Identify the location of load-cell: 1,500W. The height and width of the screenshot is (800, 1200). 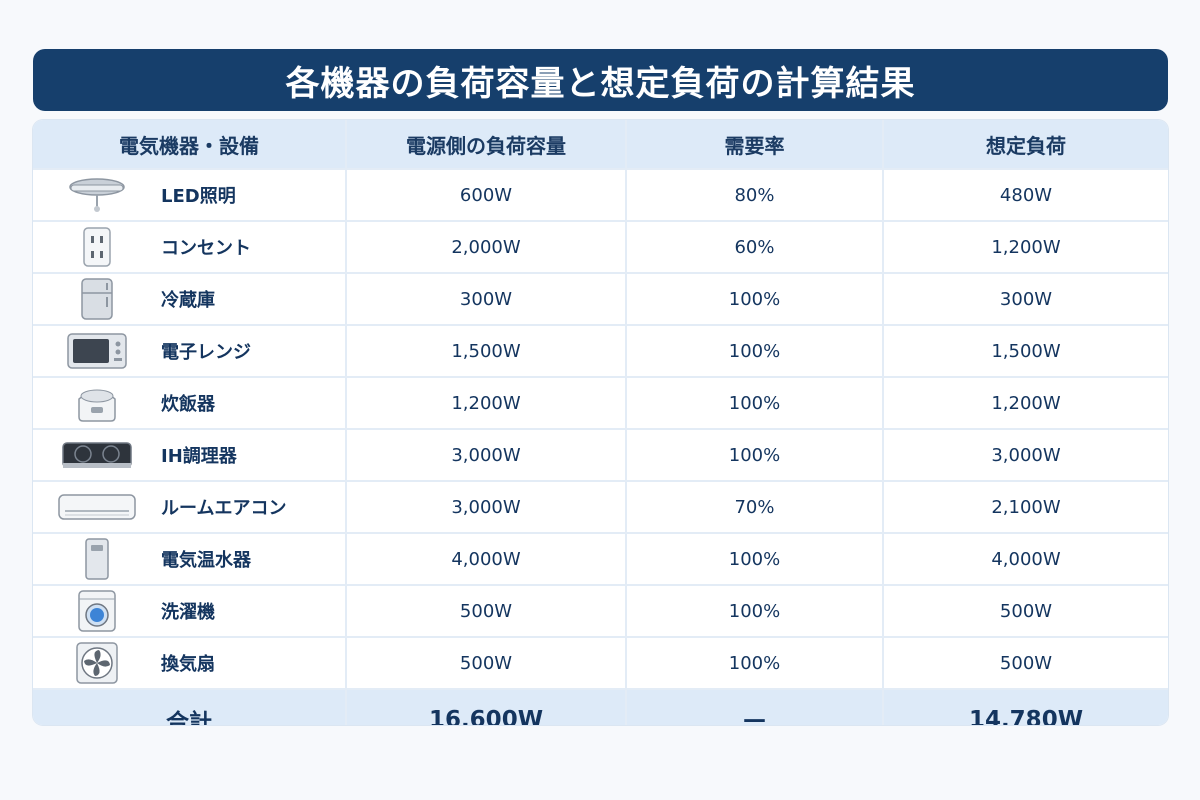
(1025, 351).